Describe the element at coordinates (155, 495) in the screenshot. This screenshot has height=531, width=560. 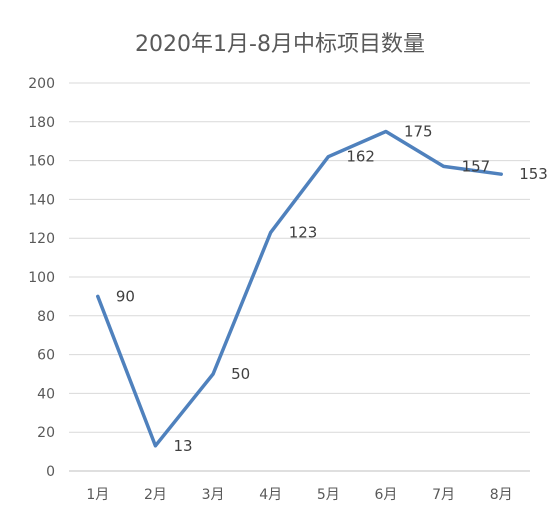
I see `x-tick-label: 2月` at that location.